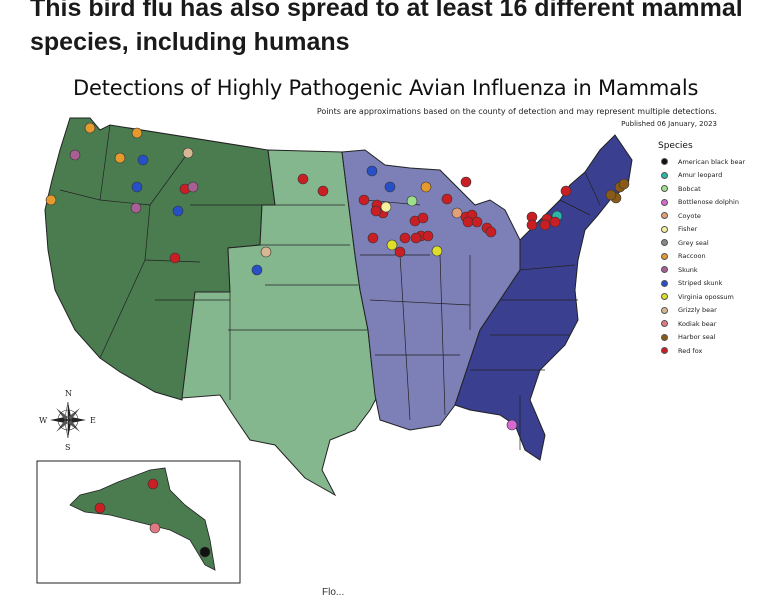 This screenshot has width=761, height=598. What do you see at coordinates (689, 215) in the screenshot?
I see `legend-label: Coyote` at bounding box center [689, 215].